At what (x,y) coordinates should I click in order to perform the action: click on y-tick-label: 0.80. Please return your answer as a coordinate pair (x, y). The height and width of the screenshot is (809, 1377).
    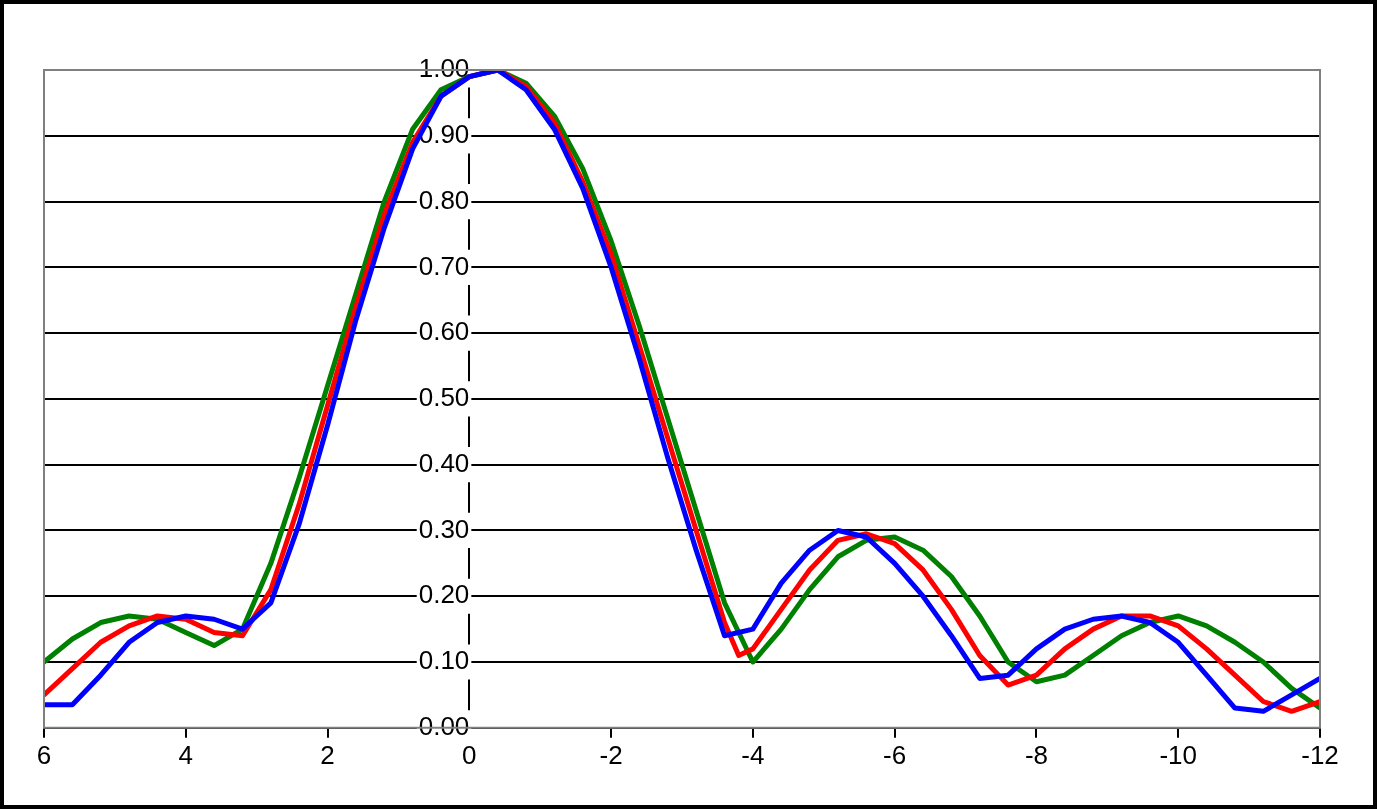
    Looking at the image, I should click on (444, 199).